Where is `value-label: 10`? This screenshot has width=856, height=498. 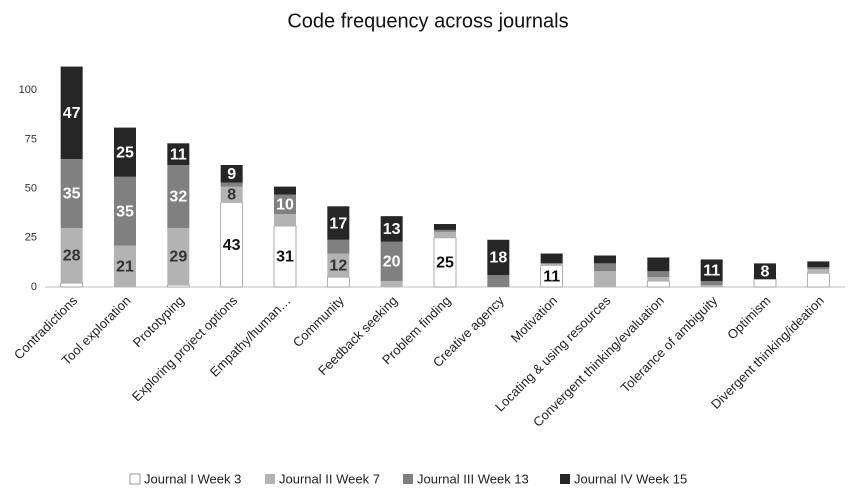
value-label: 10 is located at coordinates (285, 205).